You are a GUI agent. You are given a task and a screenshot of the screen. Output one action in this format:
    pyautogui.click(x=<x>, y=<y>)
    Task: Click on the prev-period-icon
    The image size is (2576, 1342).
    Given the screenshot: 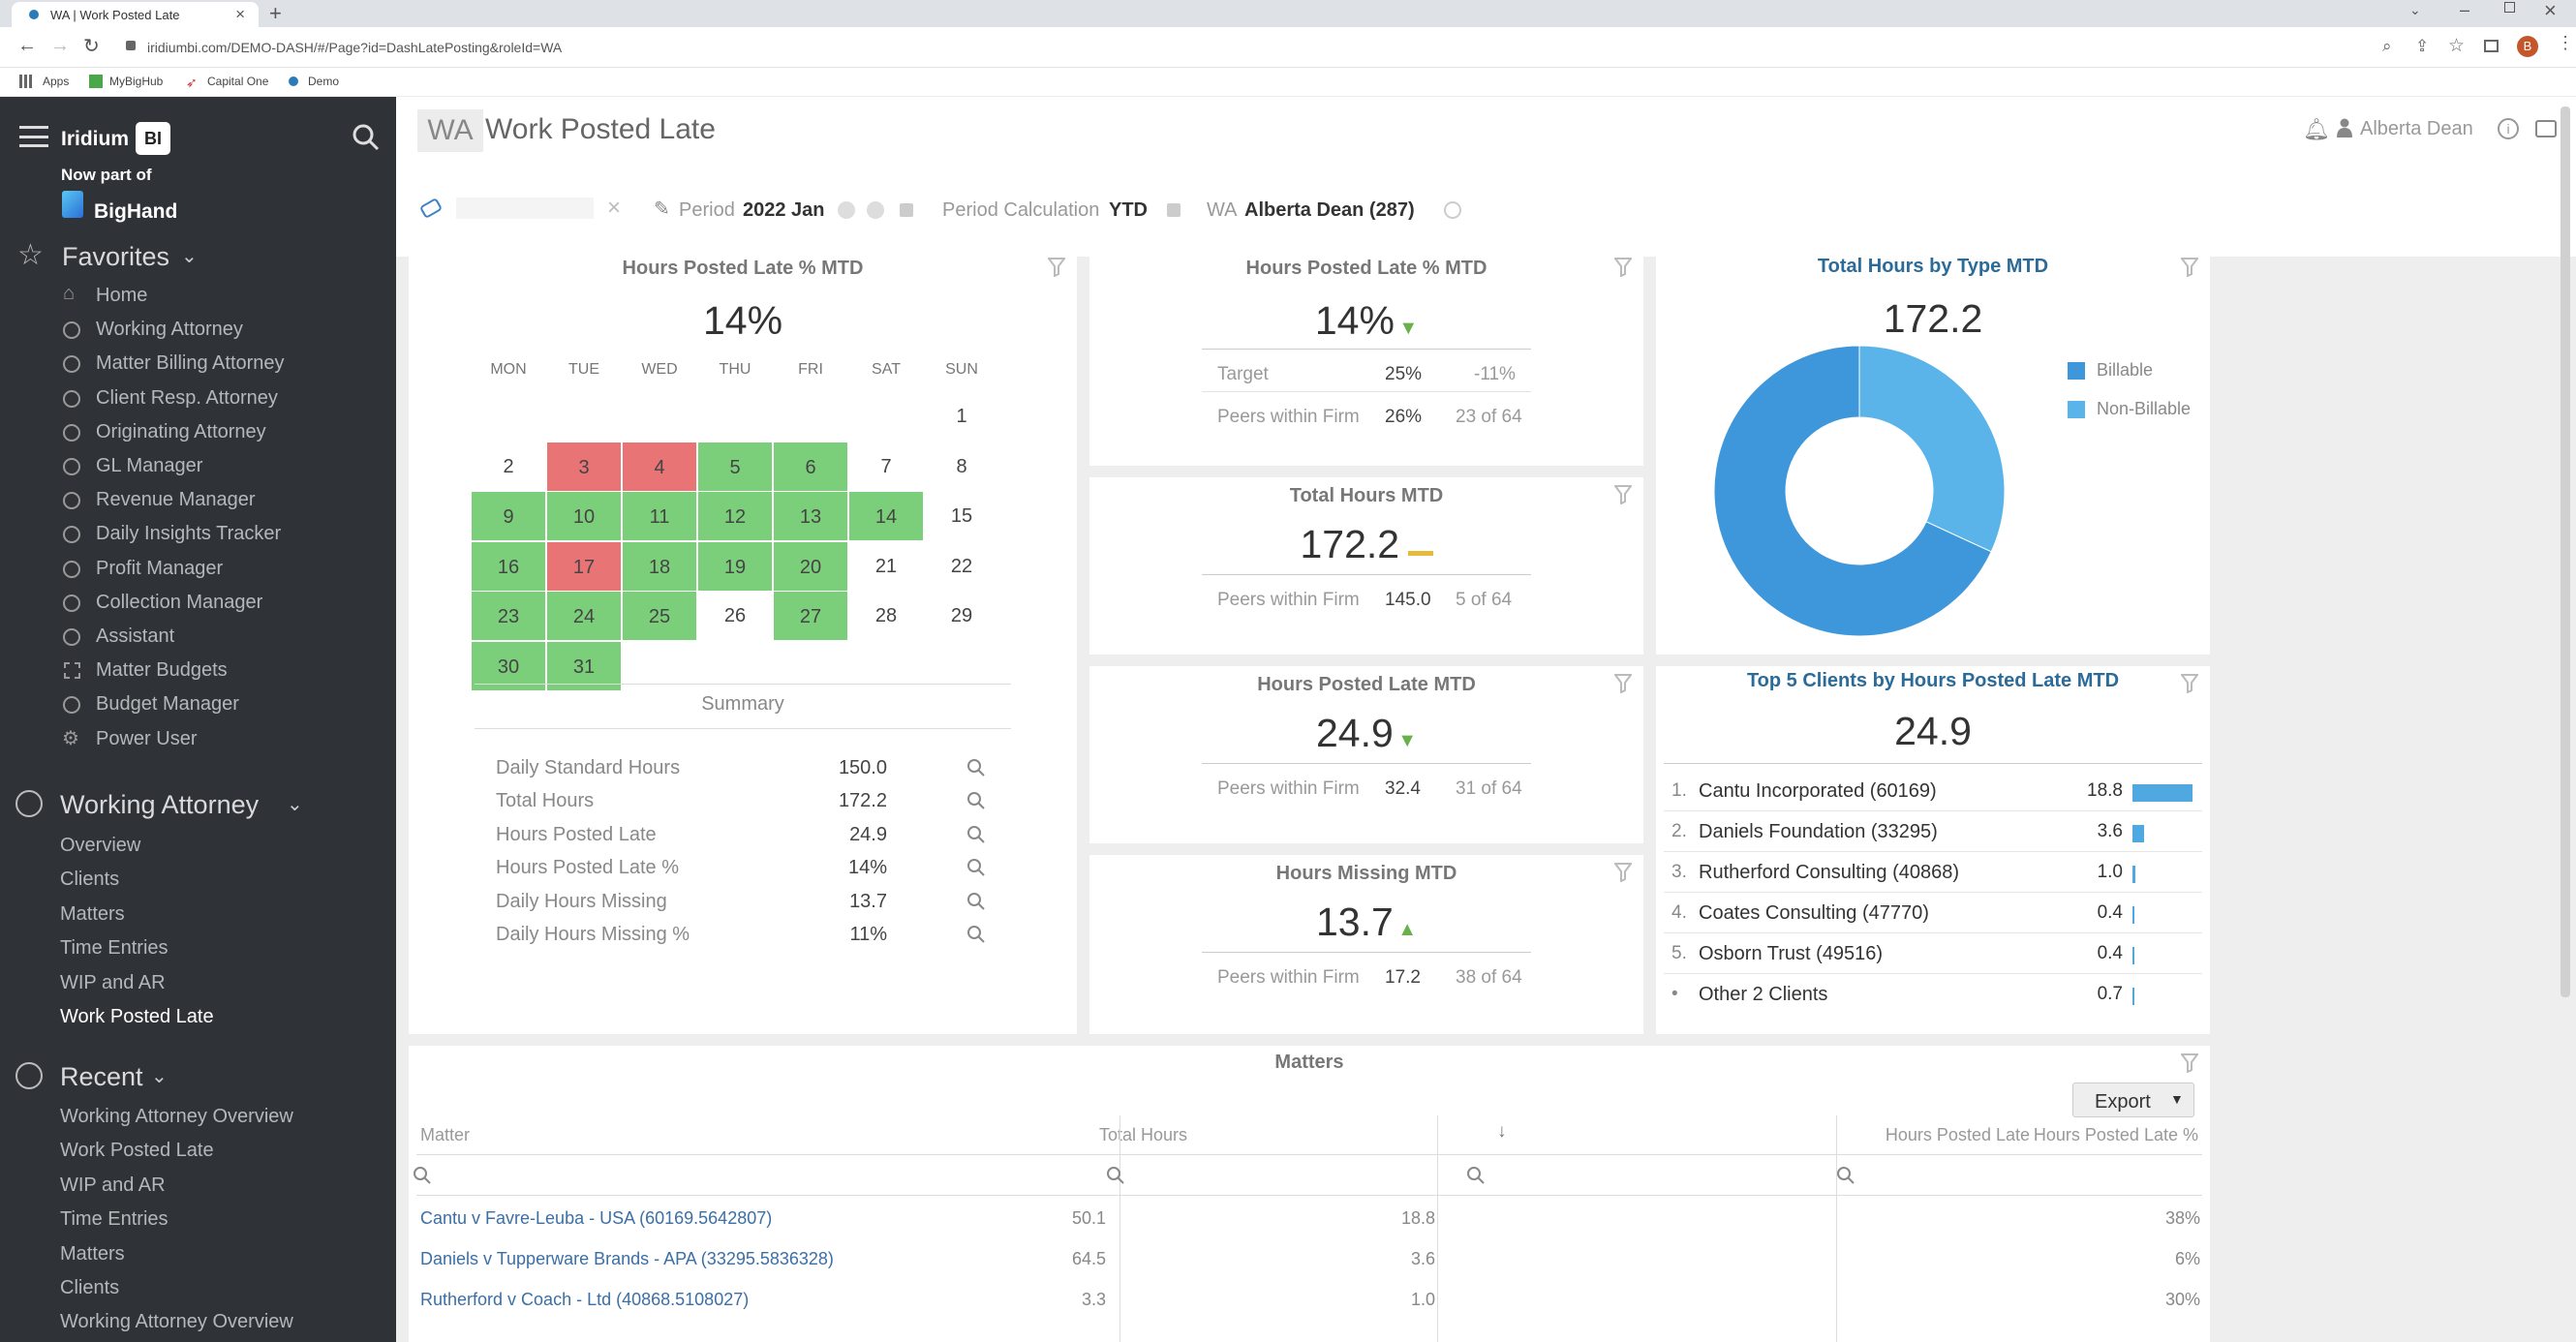 What is the action you would take?
    pyautogui.click(x=846, y=210)
    